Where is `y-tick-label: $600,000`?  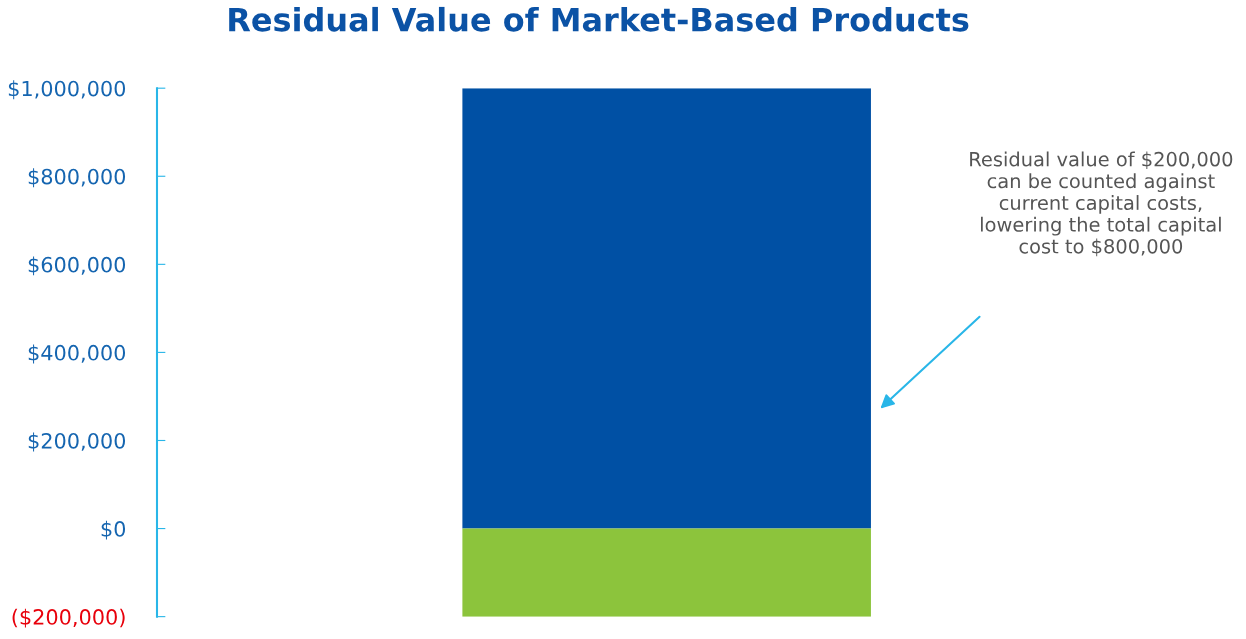
y-tick-label: $600,000 is located at coordinates (77, 266).